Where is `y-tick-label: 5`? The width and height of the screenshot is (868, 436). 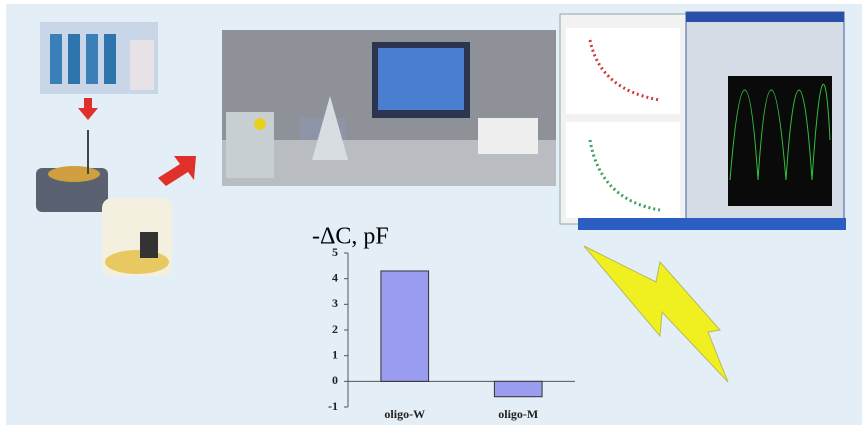
y-tick-label: 5 is located at coordinates (335, 252).